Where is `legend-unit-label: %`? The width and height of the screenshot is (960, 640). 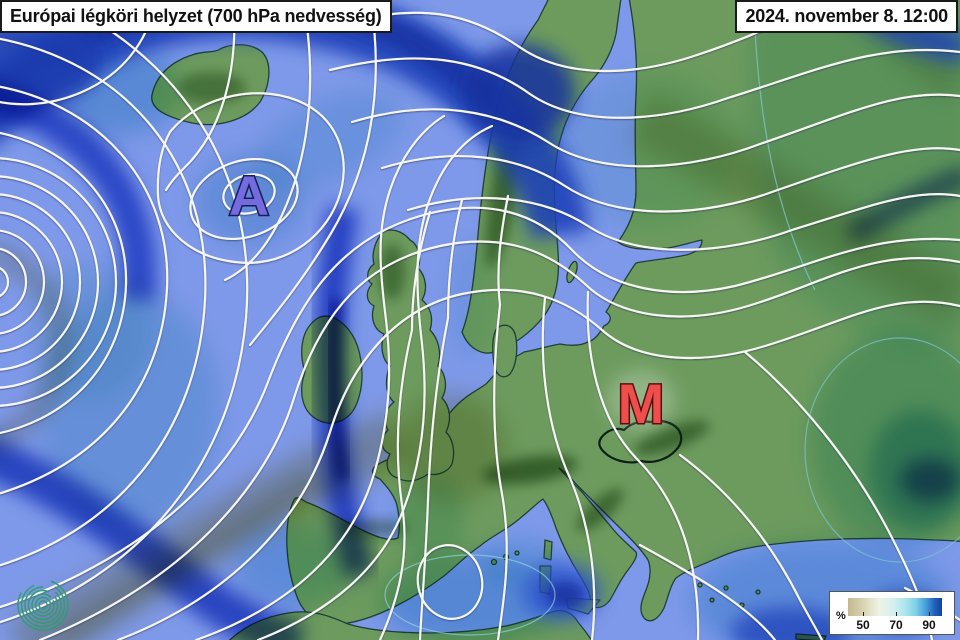
legend-unit-label: % is located at coordinates (841, 616).